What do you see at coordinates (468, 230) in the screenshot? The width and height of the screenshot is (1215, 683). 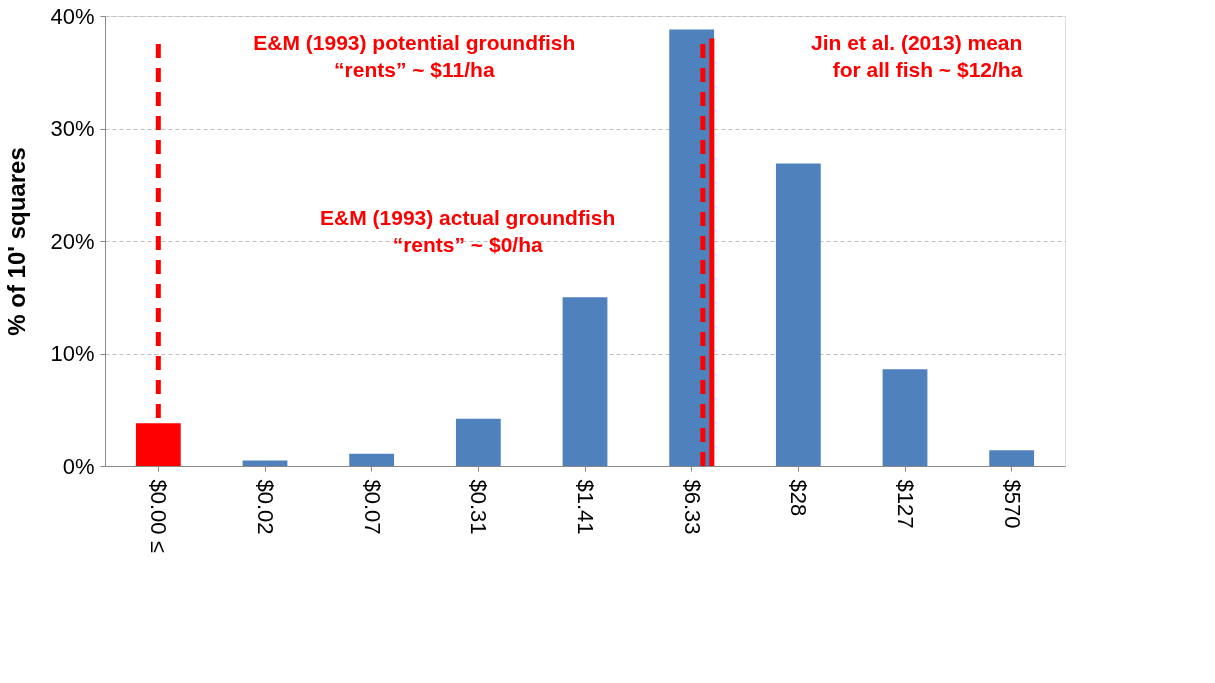 I see `ref-line-label: E&M (1993) actual groundfish “rents” ~ $0/ha` at bounding box center [468, 230].